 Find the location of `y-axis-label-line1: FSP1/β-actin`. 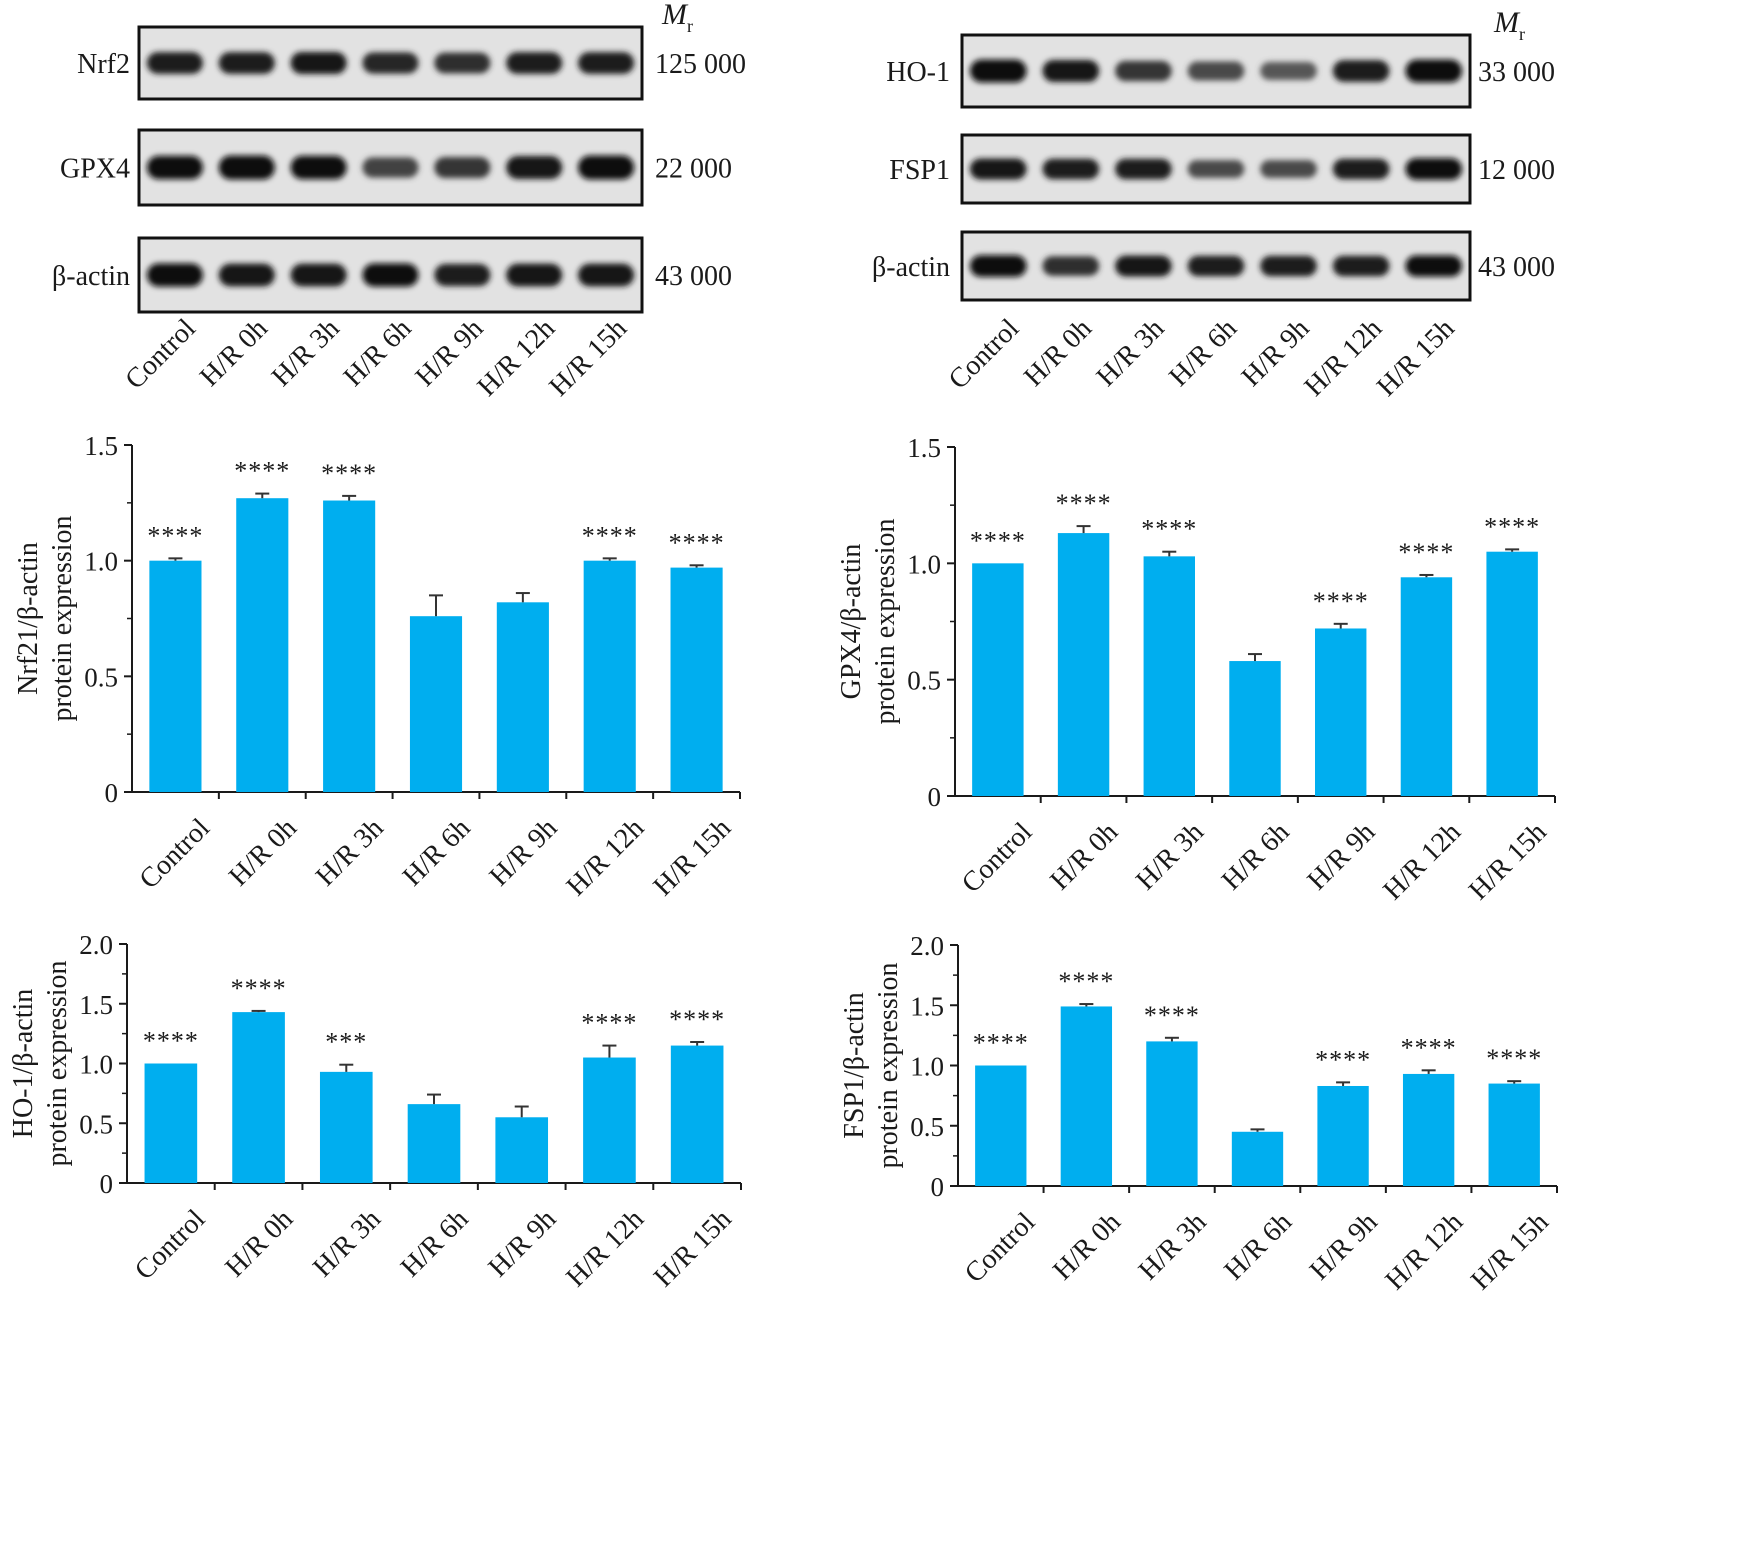

y-axis-label-line1: FSP1/β-actin is located at coordinates (854, 1065).